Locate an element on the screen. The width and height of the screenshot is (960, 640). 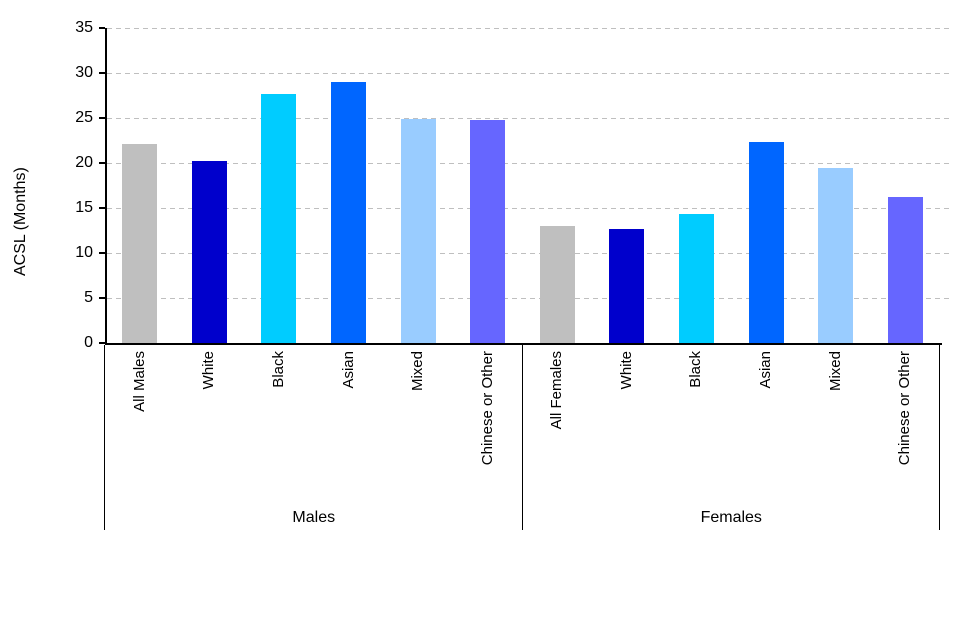
bar-males-asian is located at coordinates (349, 212).